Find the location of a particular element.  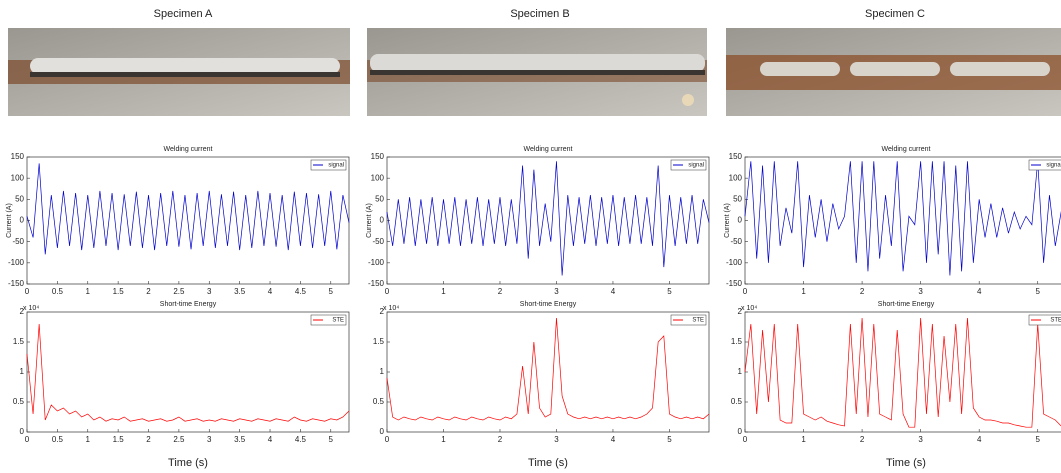

y-tick-label: -100 is located at coordinates (734, 262).